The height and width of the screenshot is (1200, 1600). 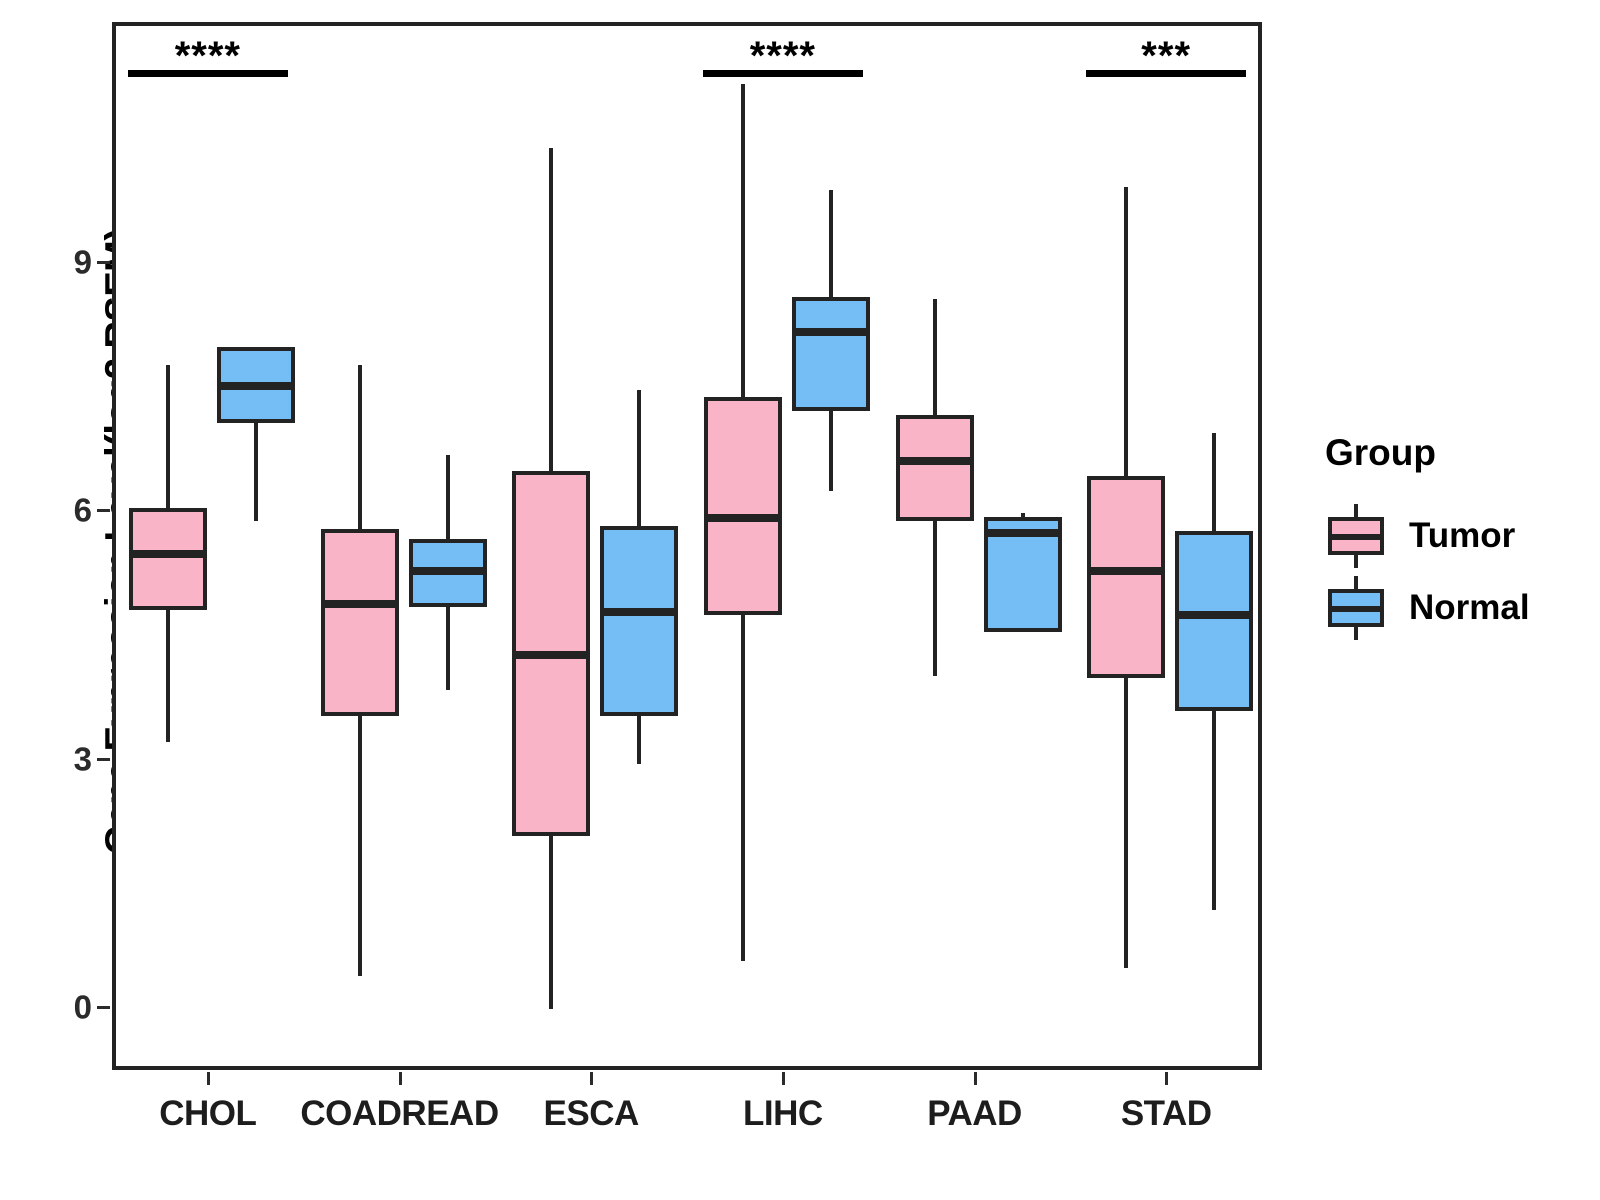 I want to click on legend-label: Normal, so click(x=1469, y=607).